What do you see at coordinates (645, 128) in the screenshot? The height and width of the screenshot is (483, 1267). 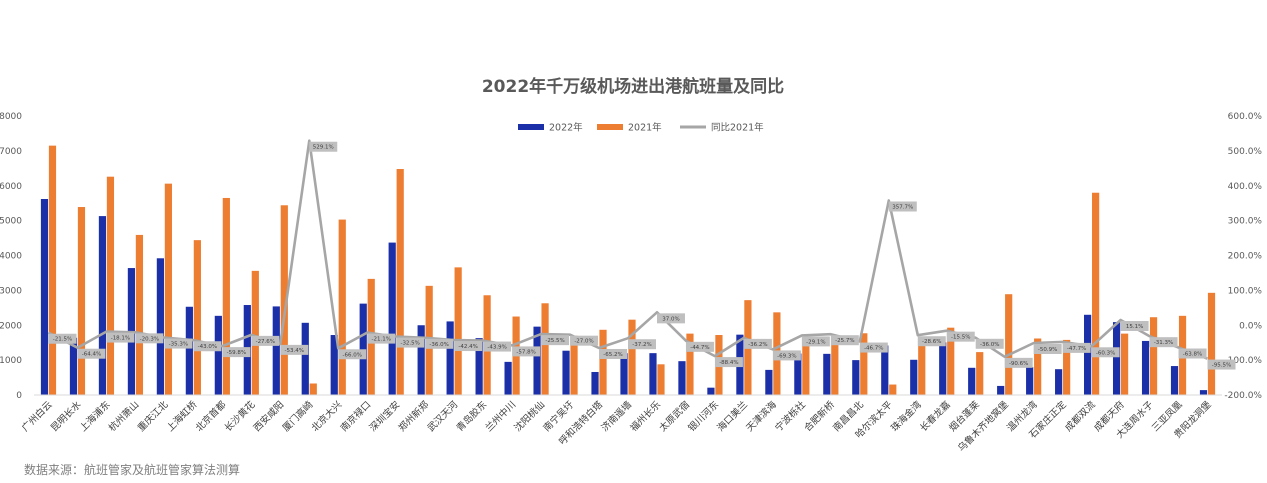 I see `legend-label: 2021年` at bounding box center [645, 128].